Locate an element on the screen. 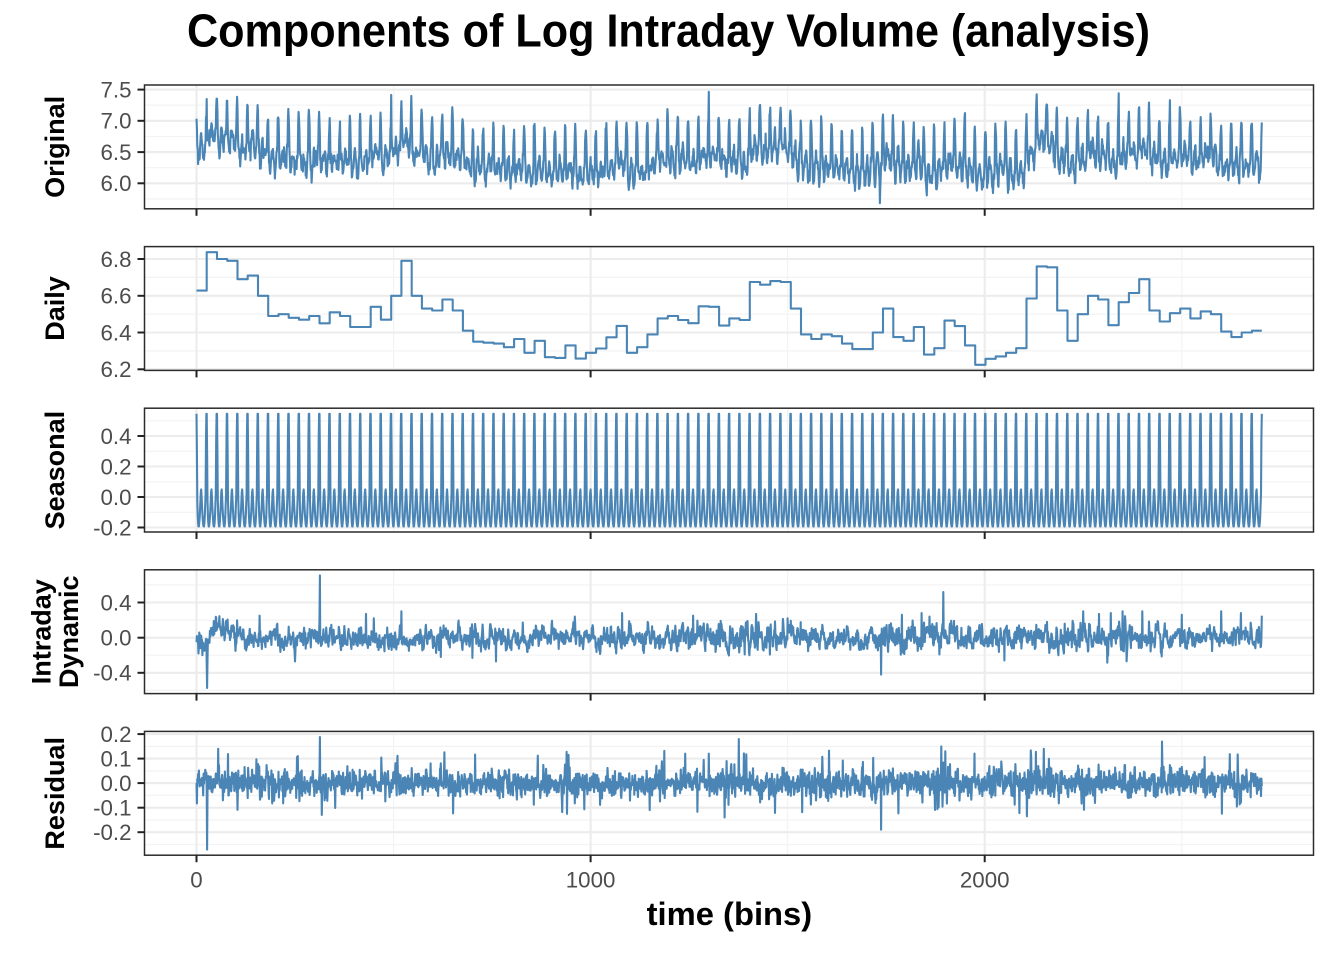 The image size is (1344, 965). svg-text: 7.0 is located at coordinates (116, 121).